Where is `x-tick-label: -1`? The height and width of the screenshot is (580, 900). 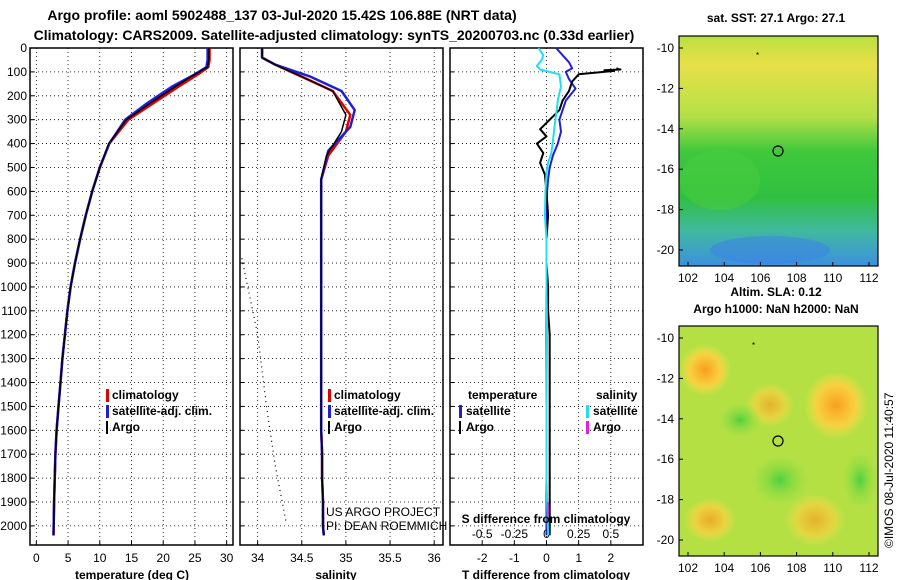
x-tick-label: -1 is located at coordinates (514, 558).